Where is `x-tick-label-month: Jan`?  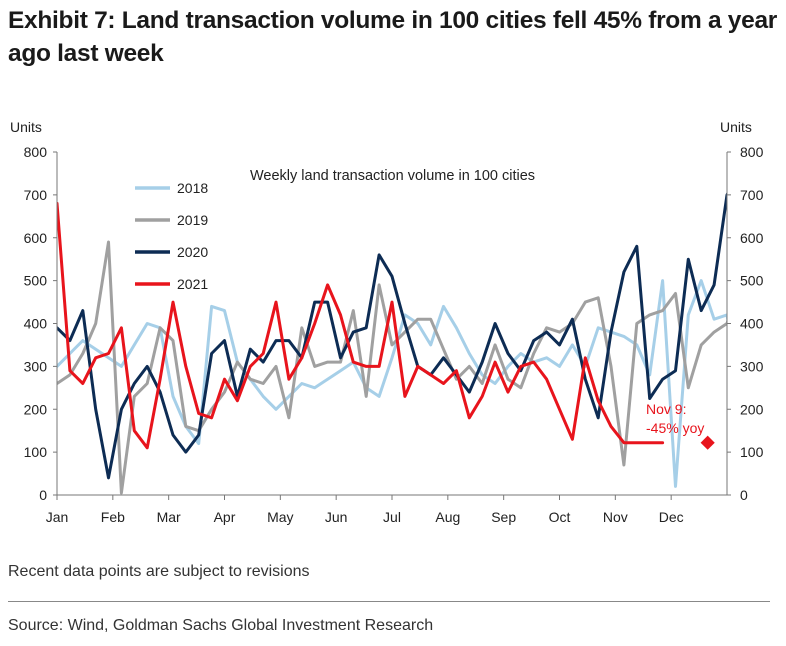 x-tick-label-month: Jan is located at coordinates (57, 517).